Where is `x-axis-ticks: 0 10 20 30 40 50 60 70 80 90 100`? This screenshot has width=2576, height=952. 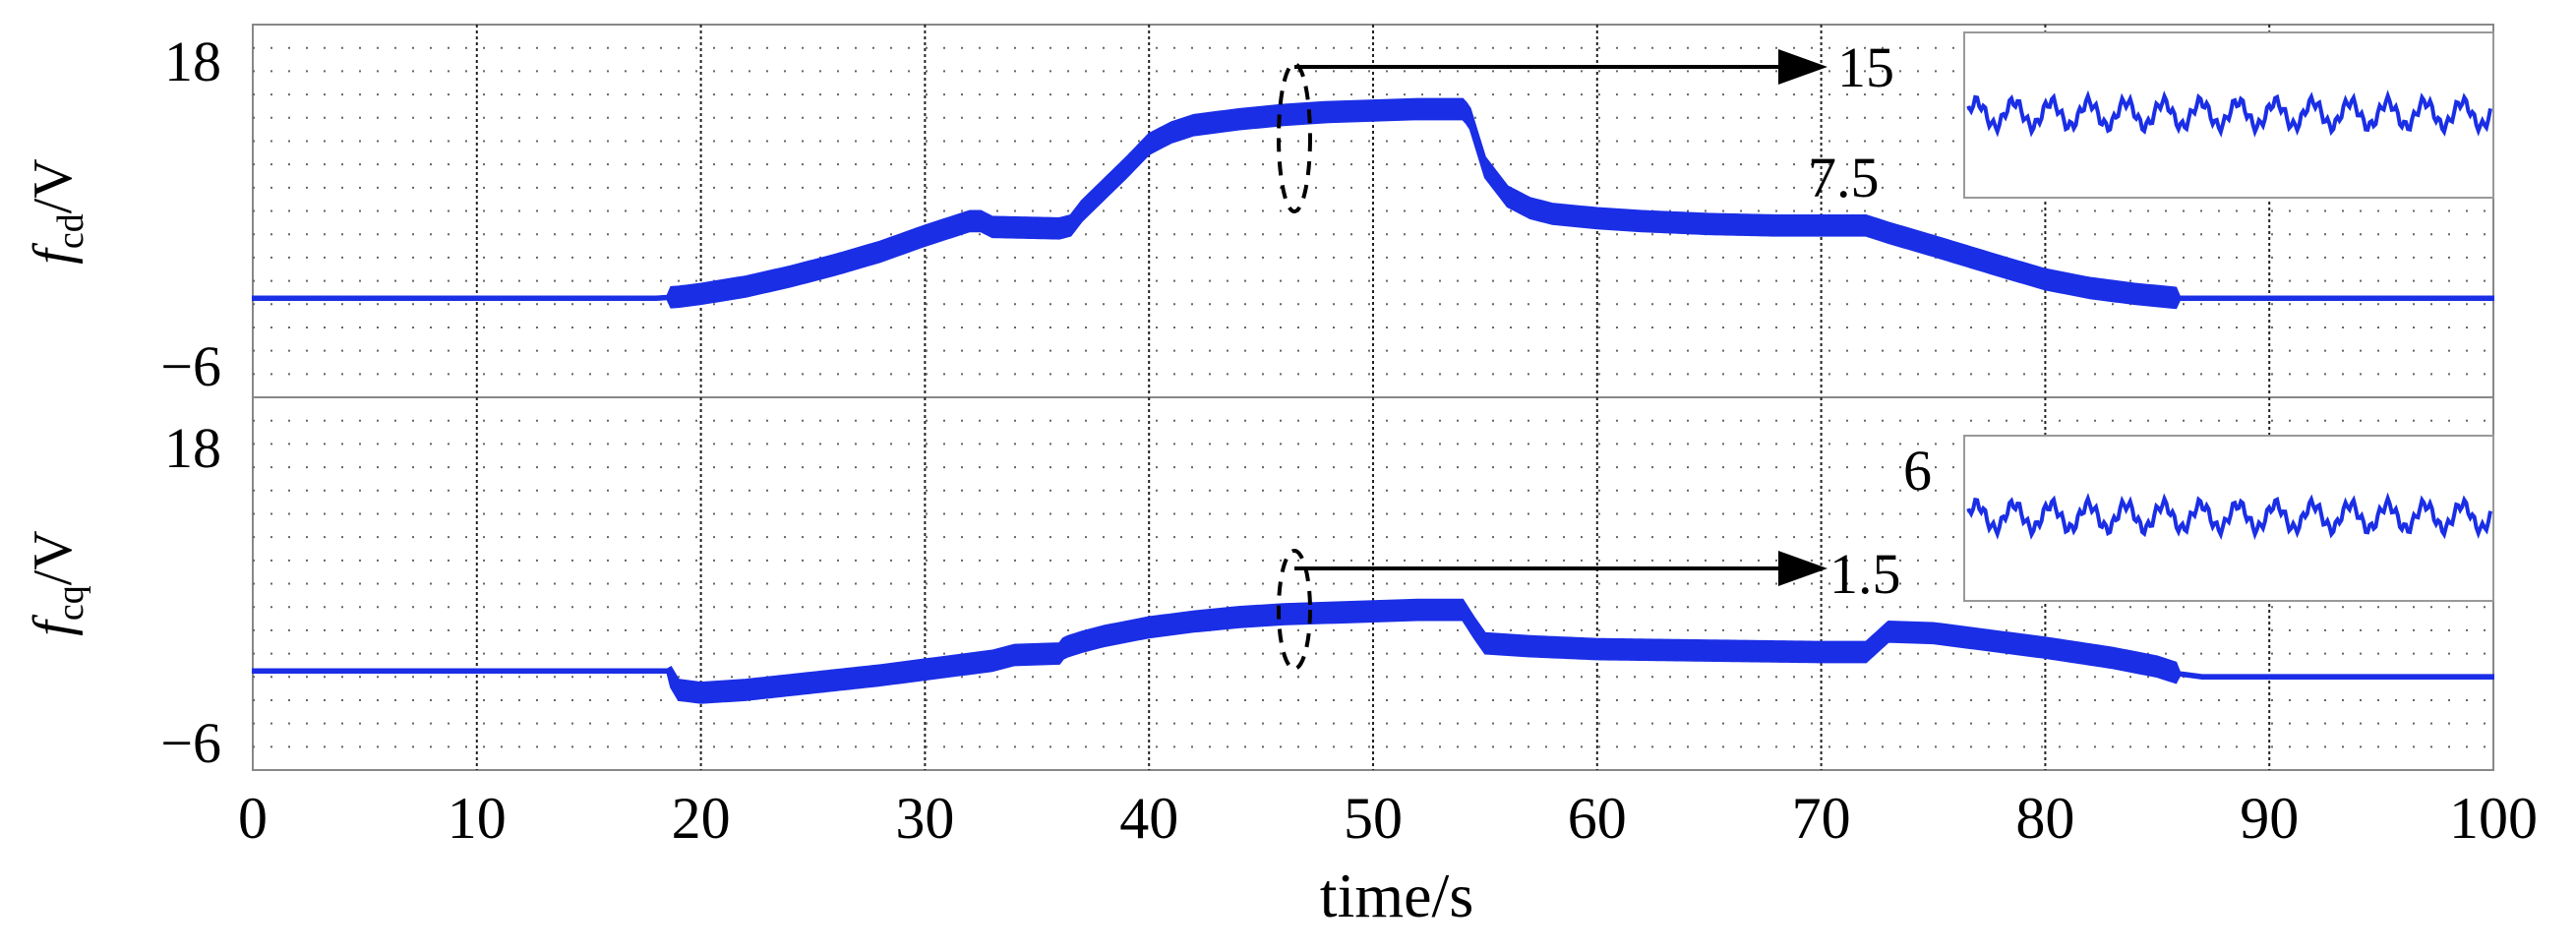 x-axis-ticks: 0 10 20 30 40 50 60 70 80 90 100 is located at coordinates (1388, 818).